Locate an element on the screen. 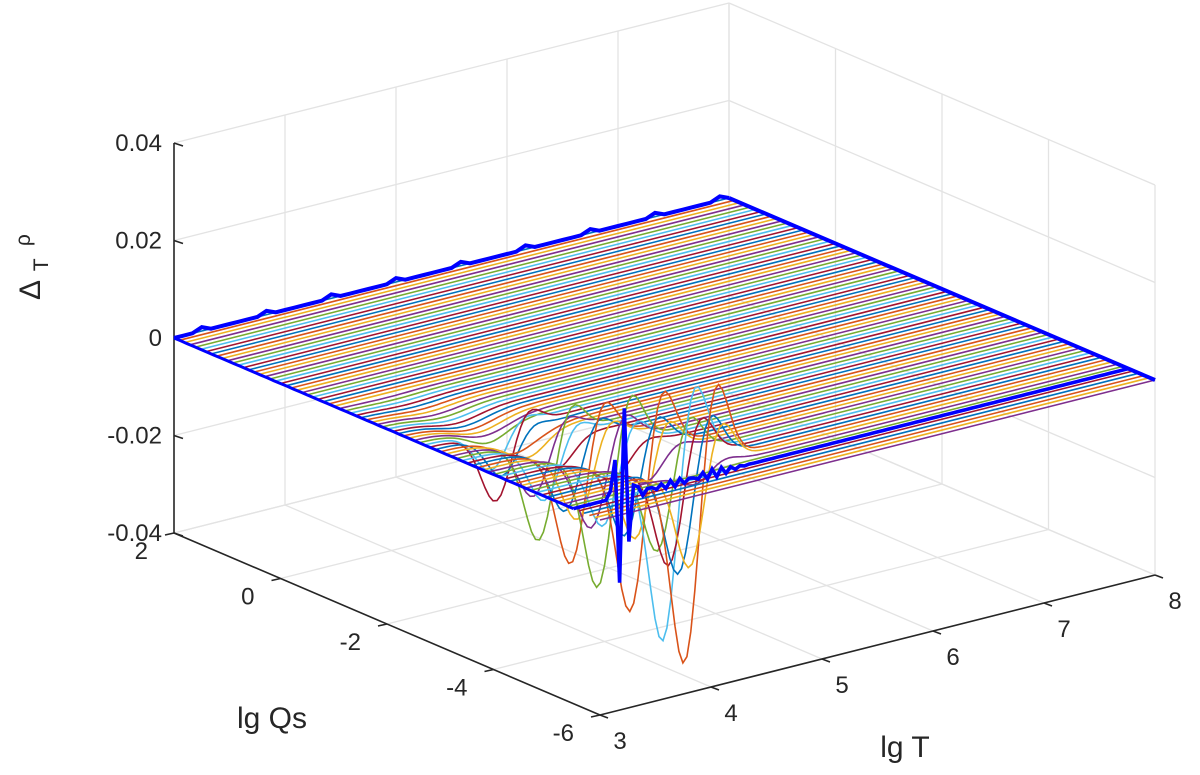 This screenshot has height=775, width=1200. x-tick-label: 7 is located at coordinates (1063, 629).